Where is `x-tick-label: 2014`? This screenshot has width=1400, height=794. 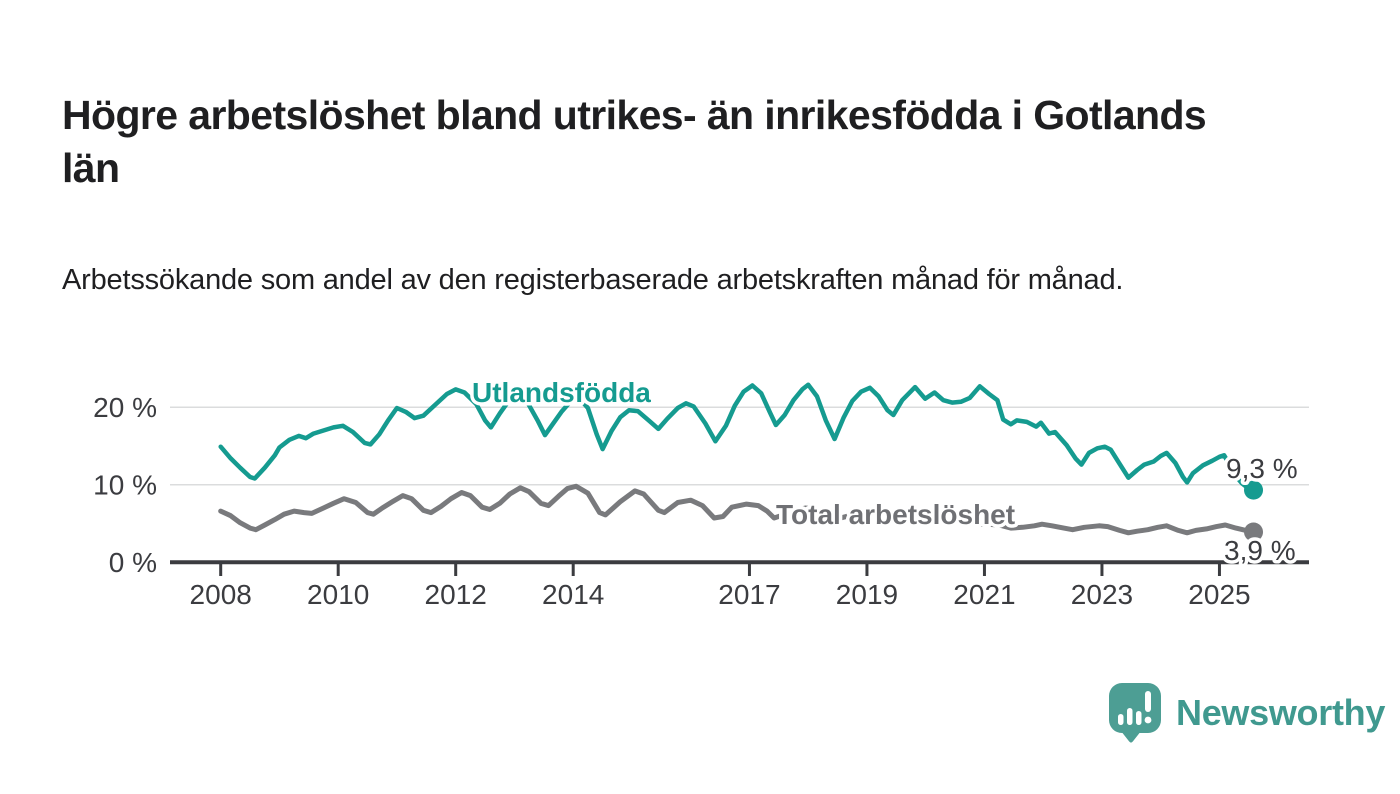 x-tick-label: 2014 is located at coordinates (573, 594).